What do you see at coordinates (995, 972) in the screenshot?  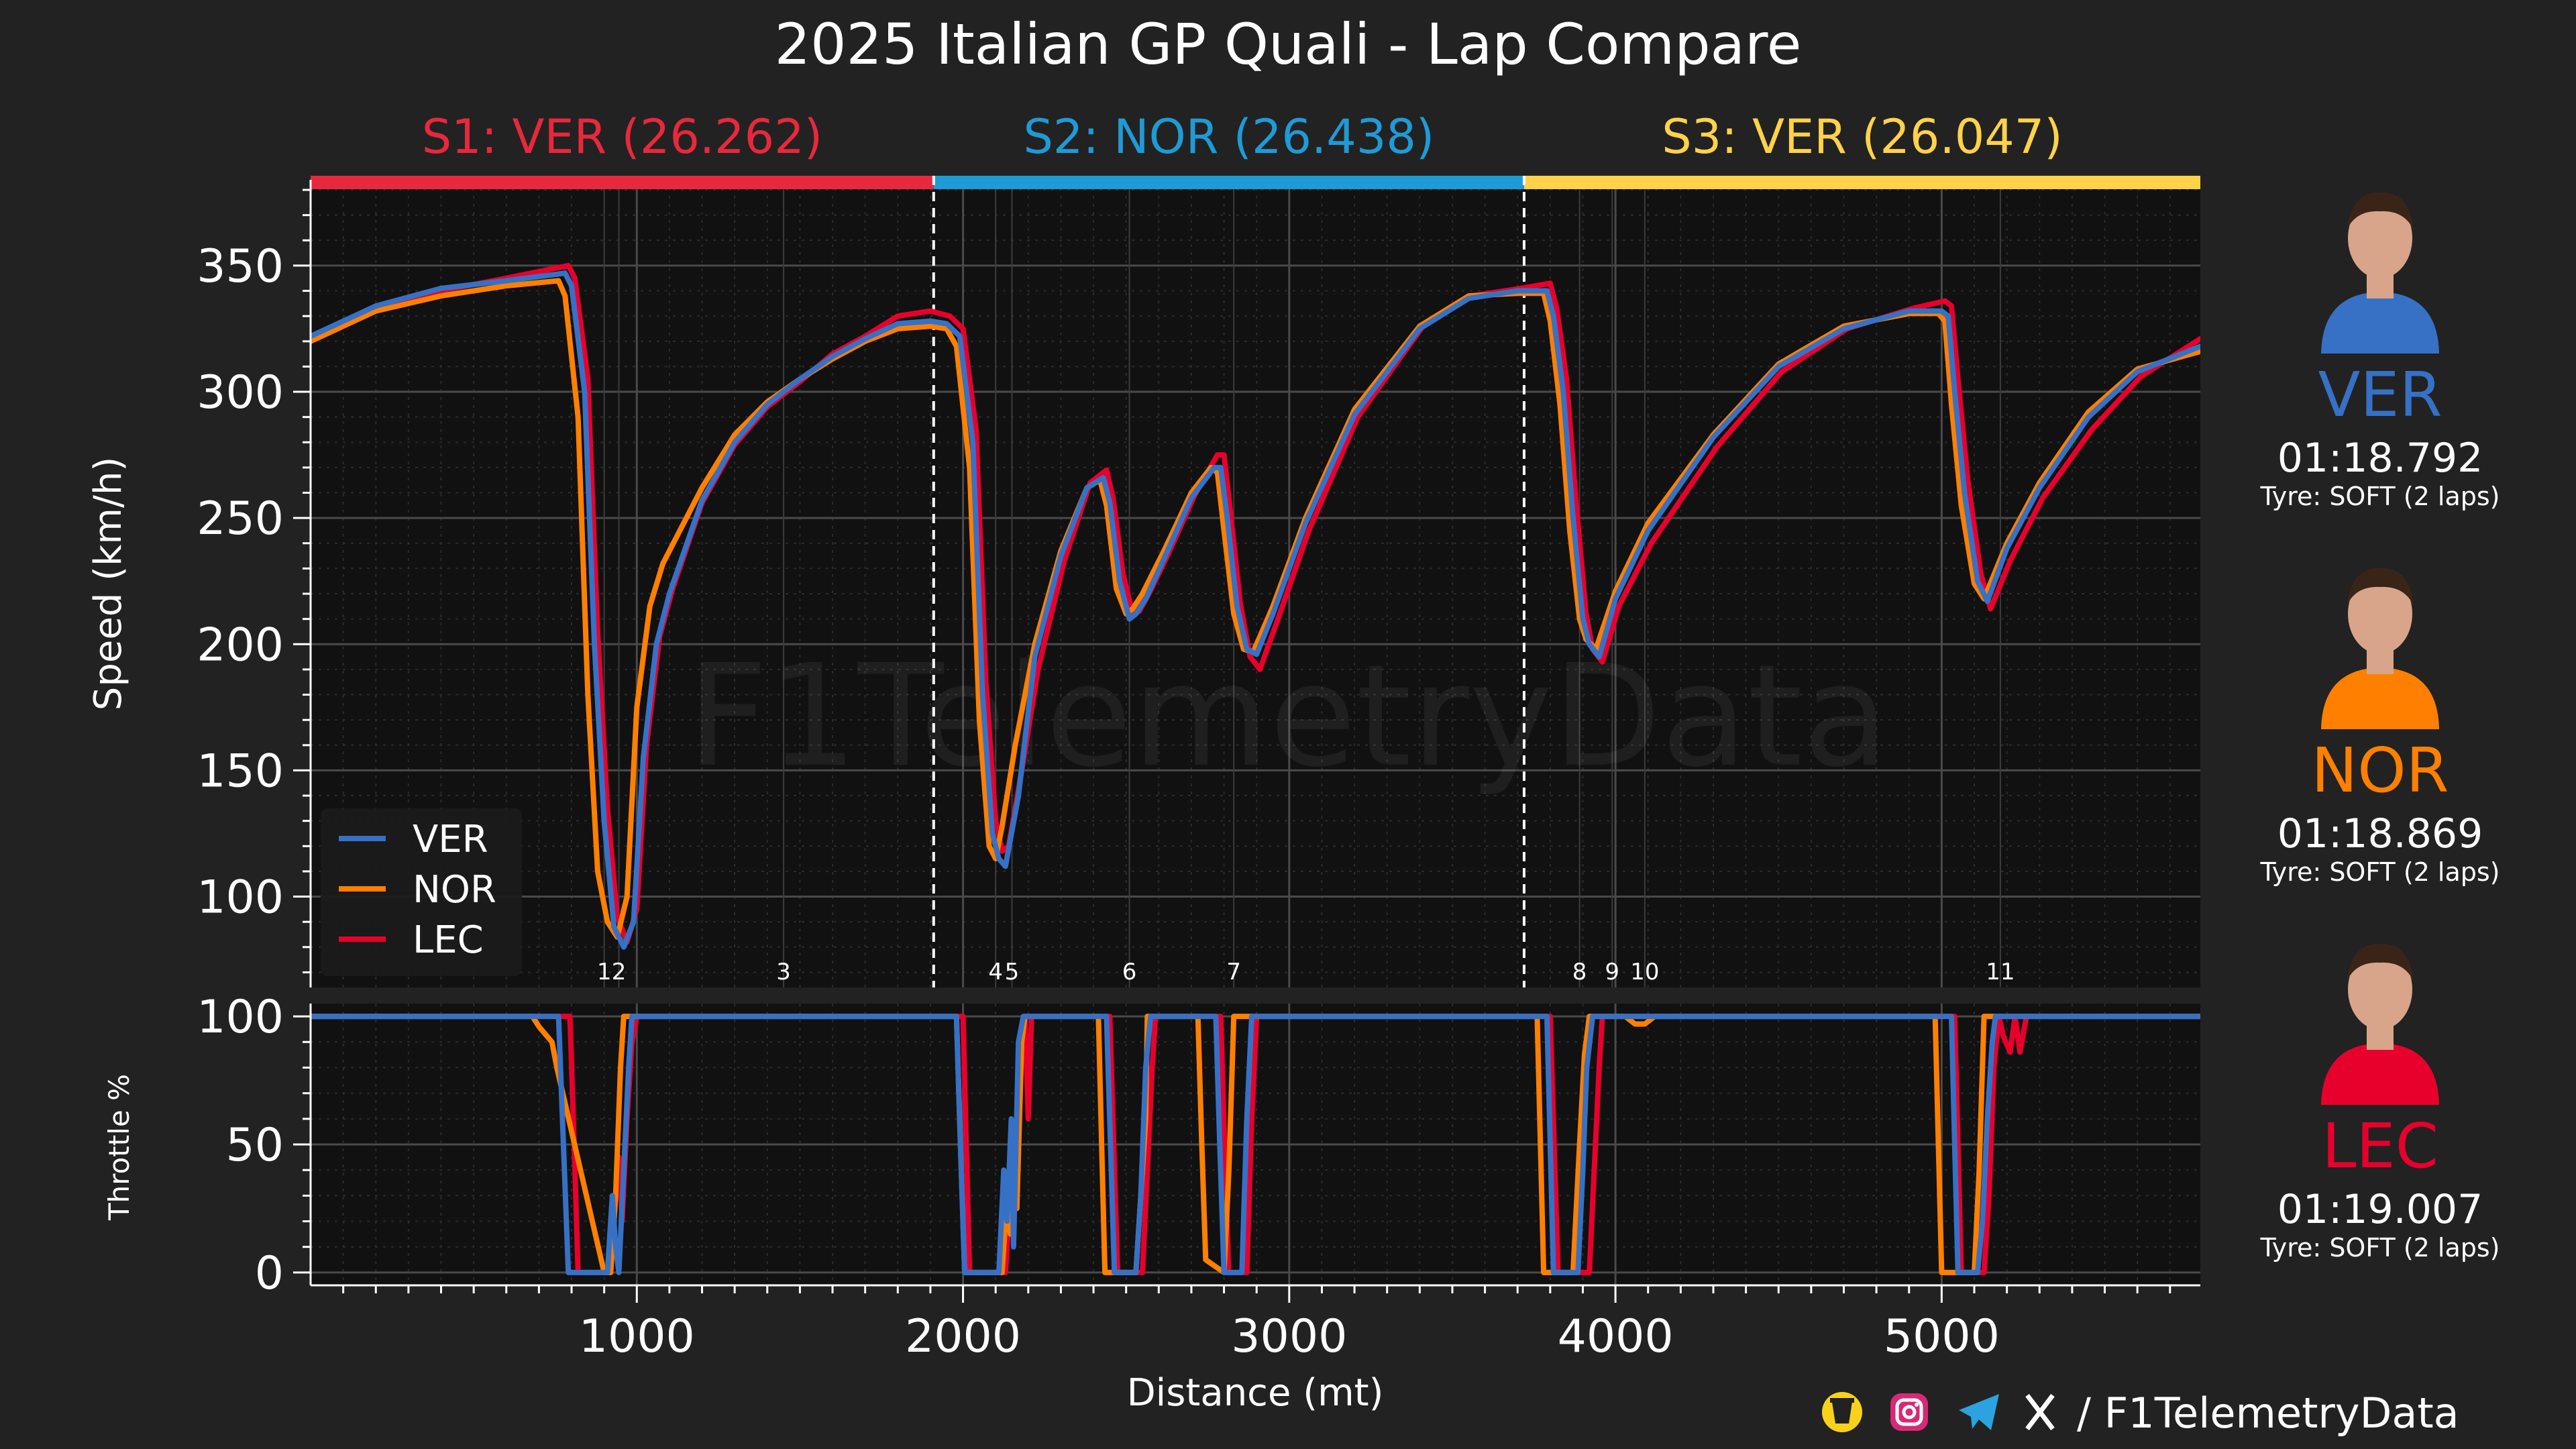 I see `corner-label: 4` at bounding box center [995, 972].